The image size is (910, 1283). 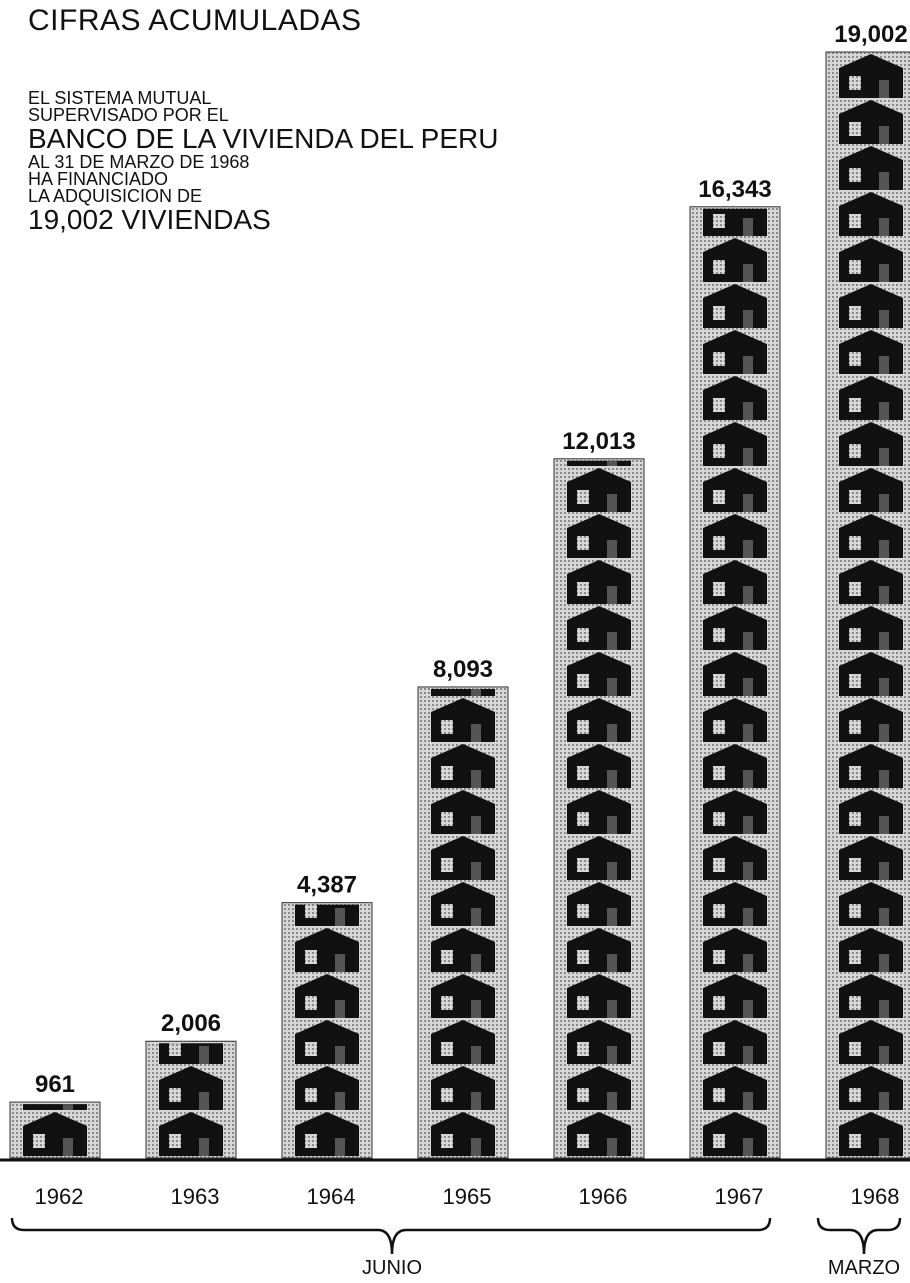 What do you see at coordinates (734, 189) in the screenshot?
I see `bar-value-label: 16,343` at bounding box center [734, 189].